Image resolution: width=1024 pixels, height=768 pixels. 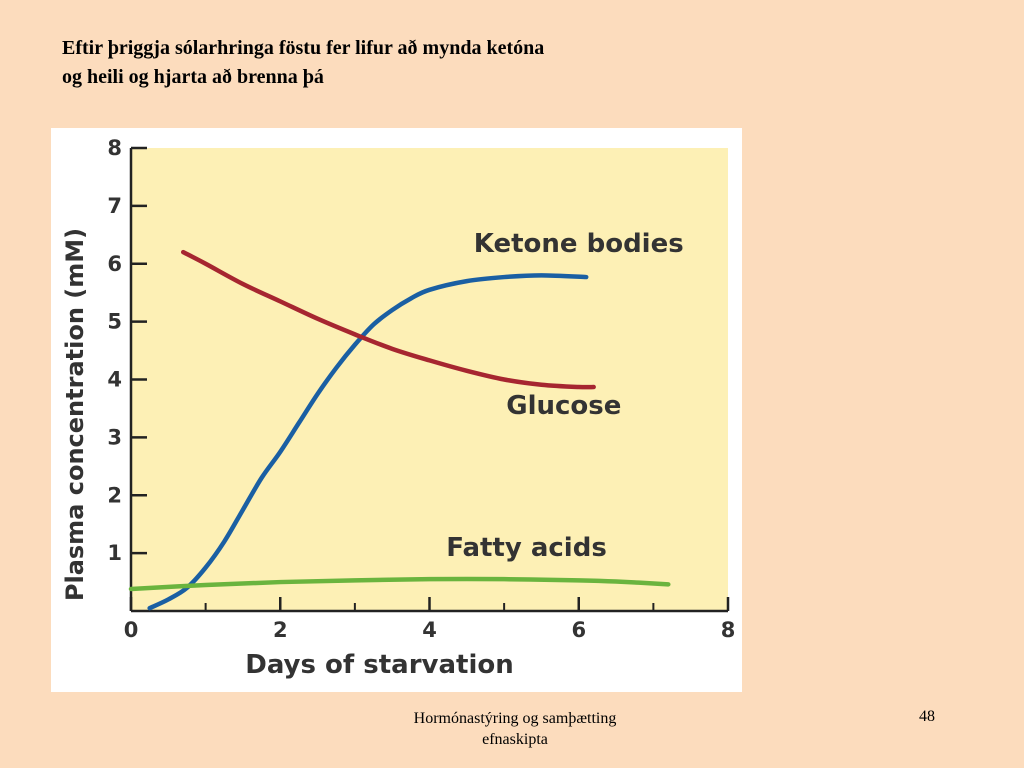 What do you see at coordinates (75, 414) in the screenshot?
I see `y-axis-label: Plasma concentration (mM)` at bounding box center [75, 414].